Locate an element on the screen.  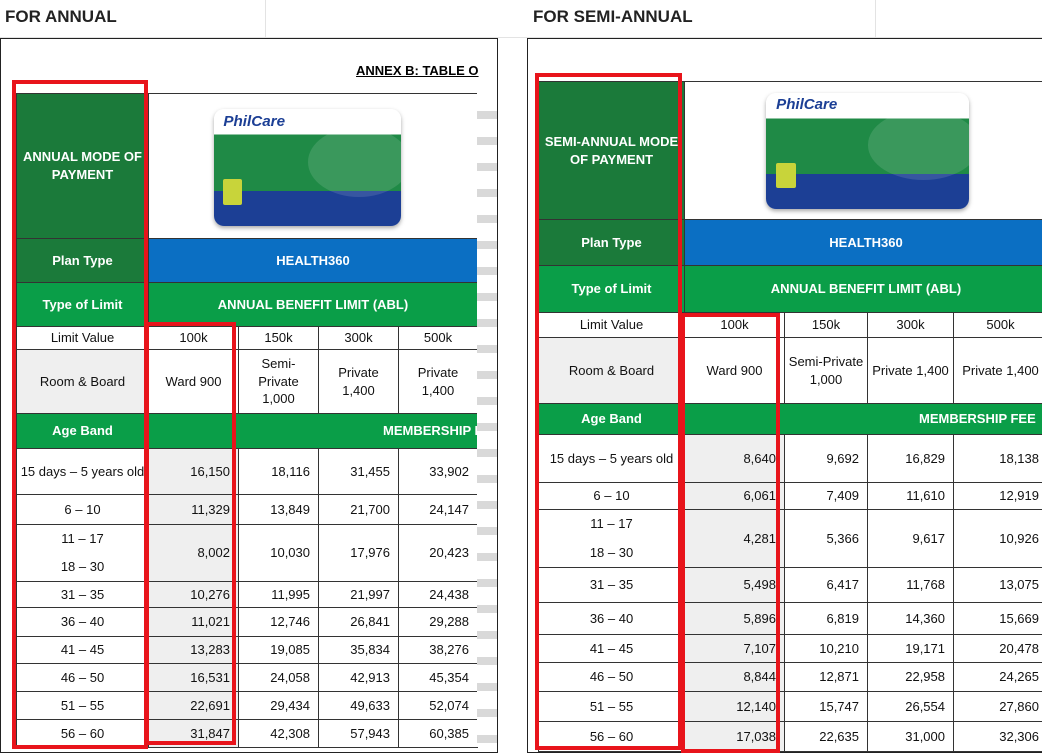
fee: 29,434 is located at coordinates (278, 705).